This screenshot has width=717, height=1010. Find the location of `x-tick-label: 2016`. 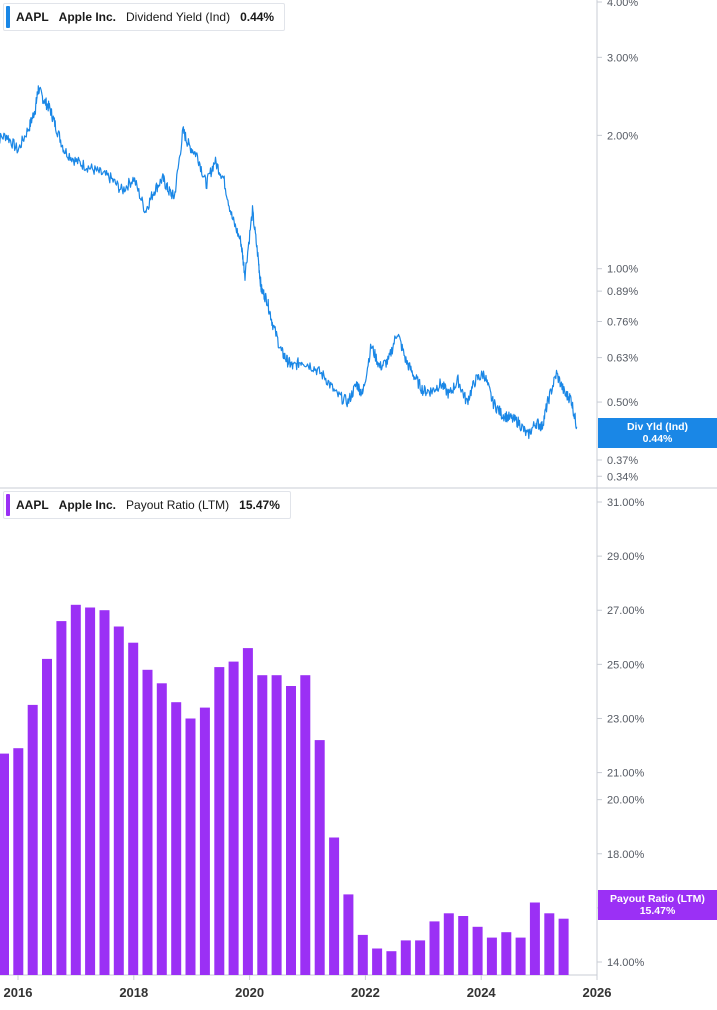

x-tick-label: 2016 is located at coordinates (18, 992).